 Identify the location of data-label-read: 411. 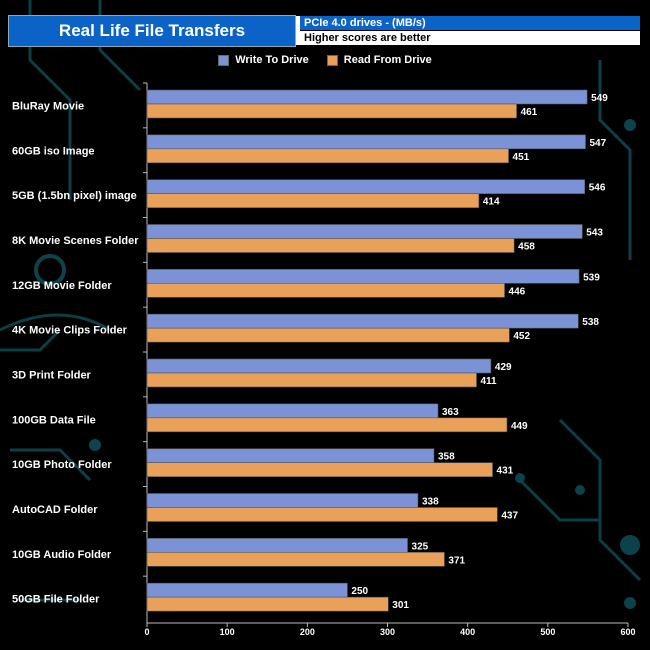
(488, 381).